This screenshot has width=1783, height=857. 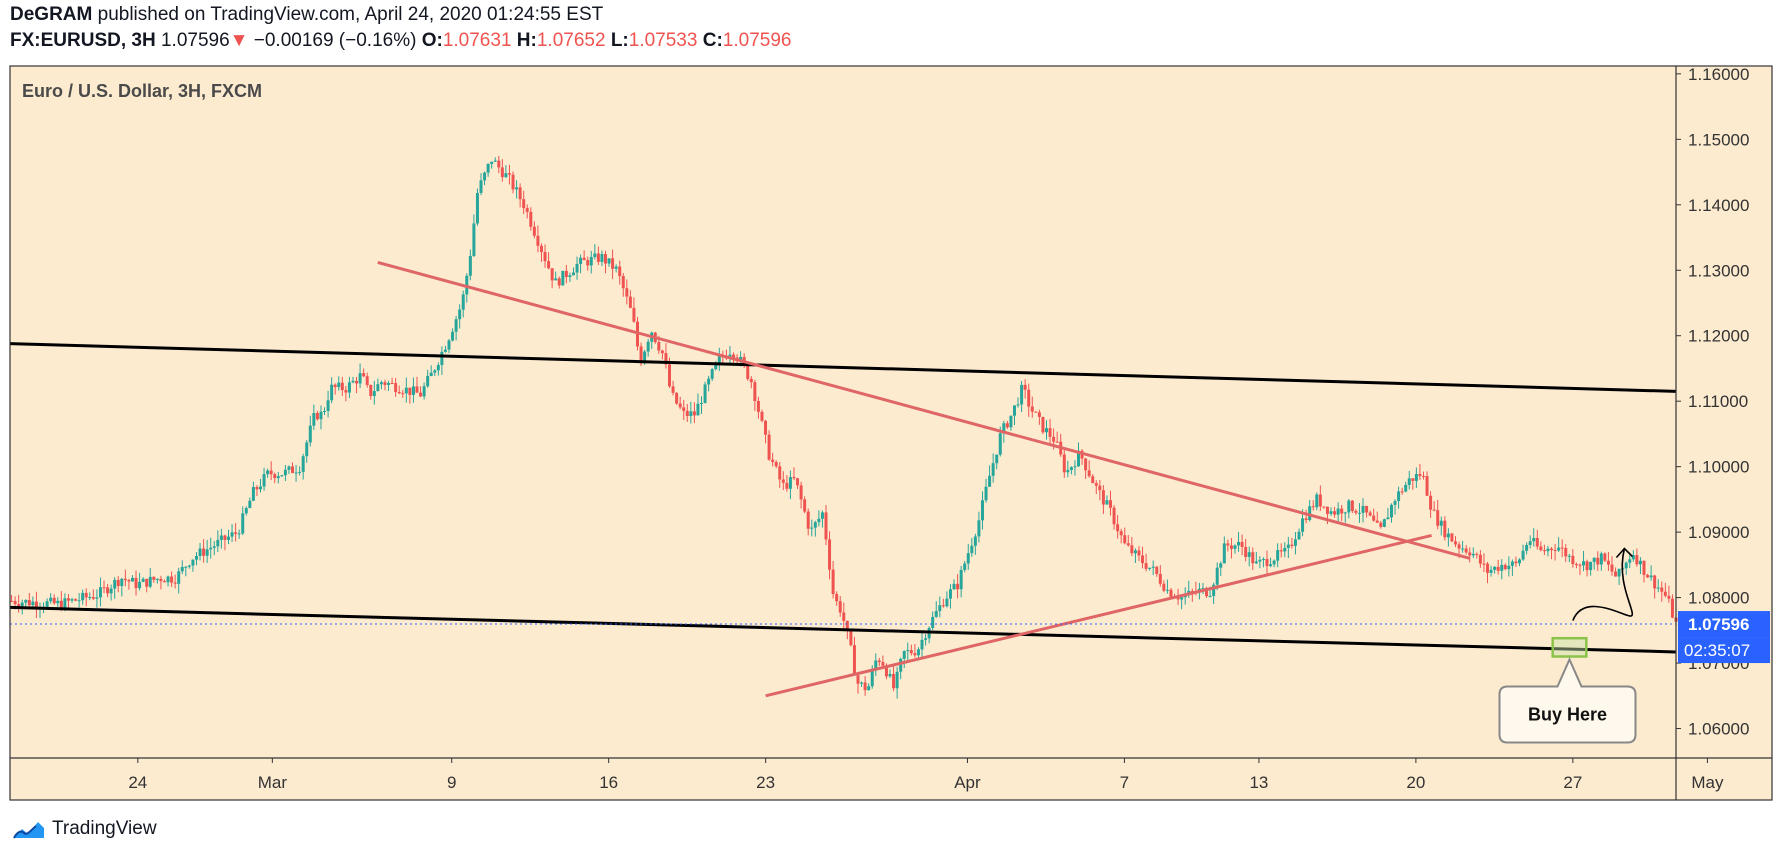 I want to click on time-axis: 24 Mar 9 16 23 Apr 7 13 20 27 May, so click(x=926, y=775).